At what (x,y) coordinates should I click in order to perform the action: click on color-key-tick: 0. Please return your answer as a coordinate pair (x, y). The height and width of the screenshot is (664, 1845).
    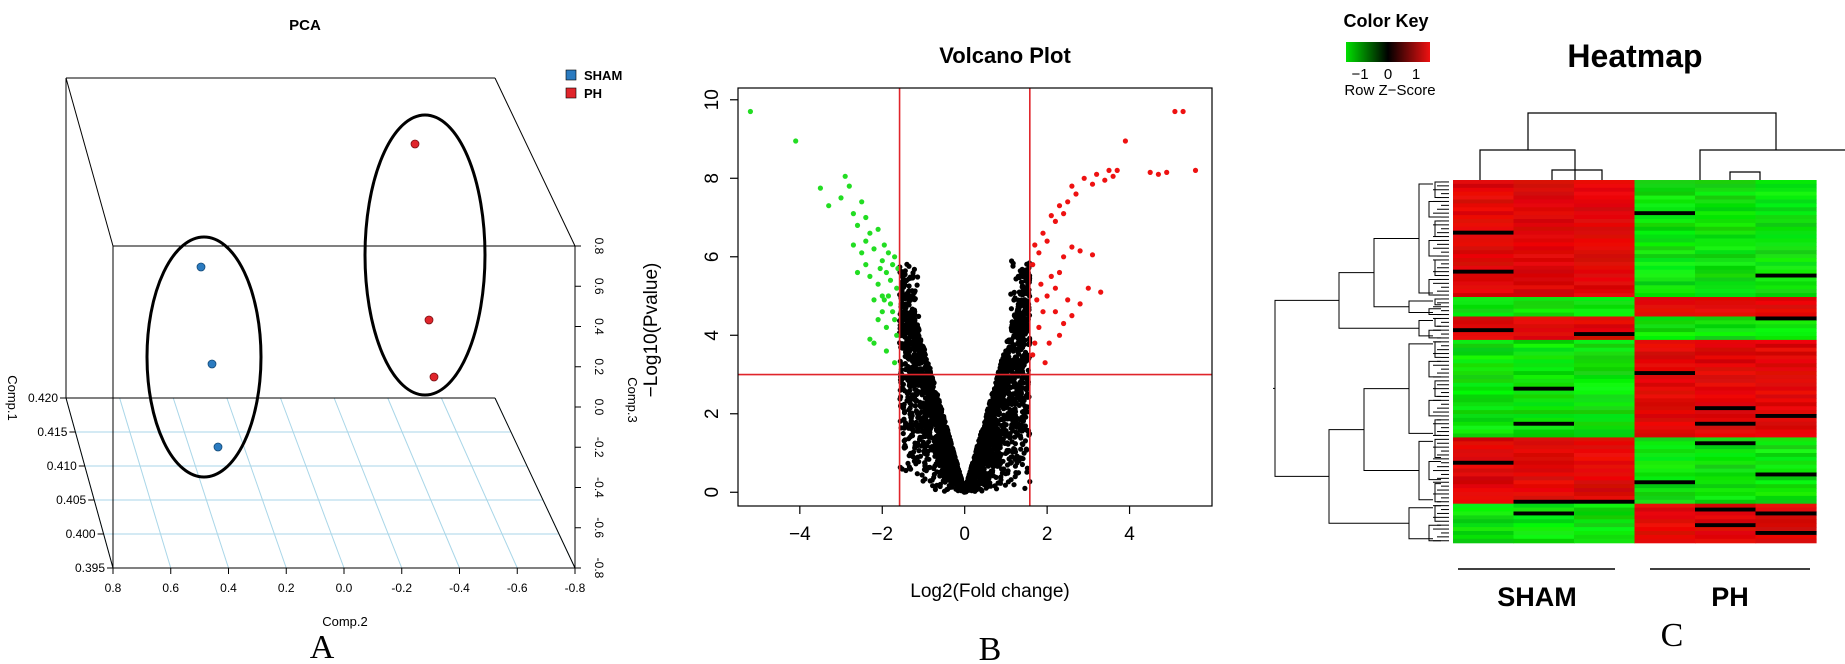
    Looking at the image, I should click on (1388, 74).